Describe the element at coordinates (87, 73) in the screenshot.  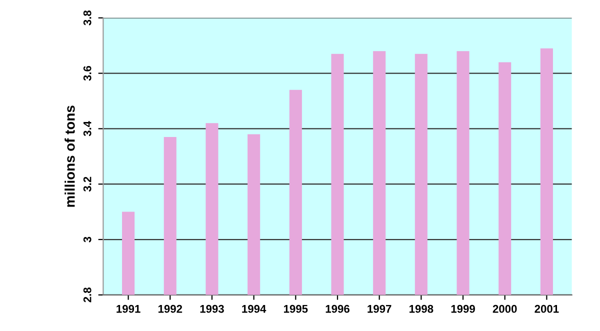
I see `y-tick-label: 3.6` at that location.